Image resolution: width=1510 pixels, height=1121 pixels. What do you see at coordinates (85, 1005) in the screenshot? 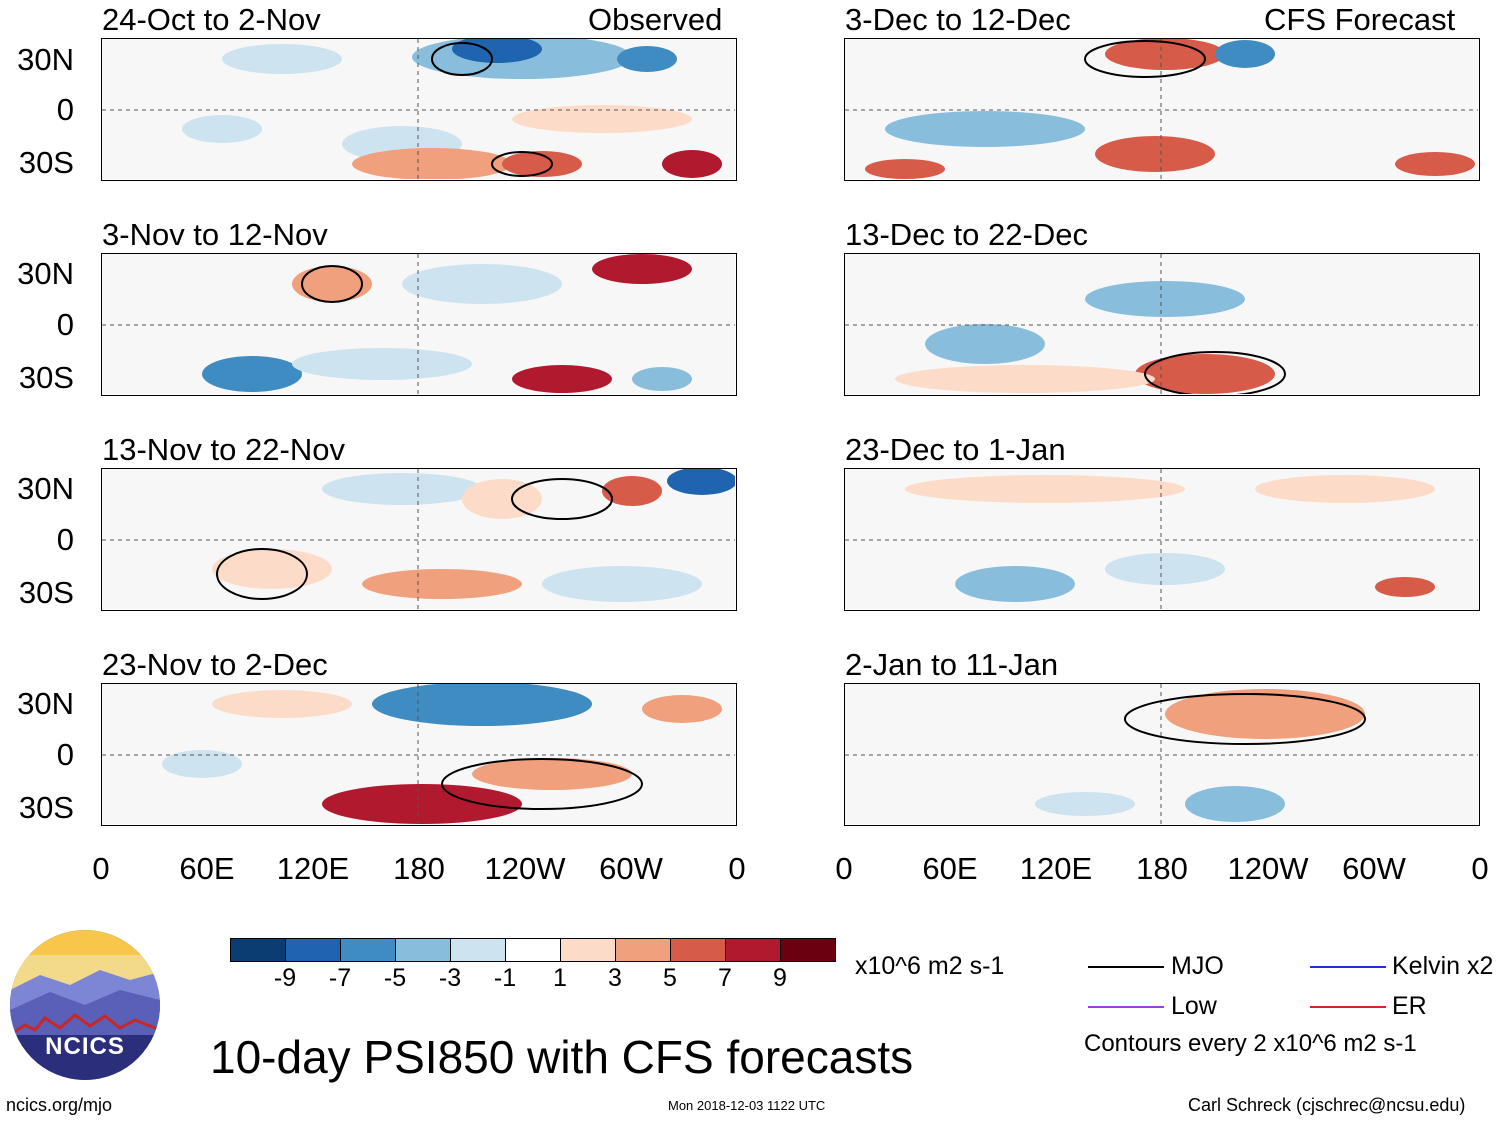
I see `ncics-logo: NCICS` at bounding box center [85, 1005].